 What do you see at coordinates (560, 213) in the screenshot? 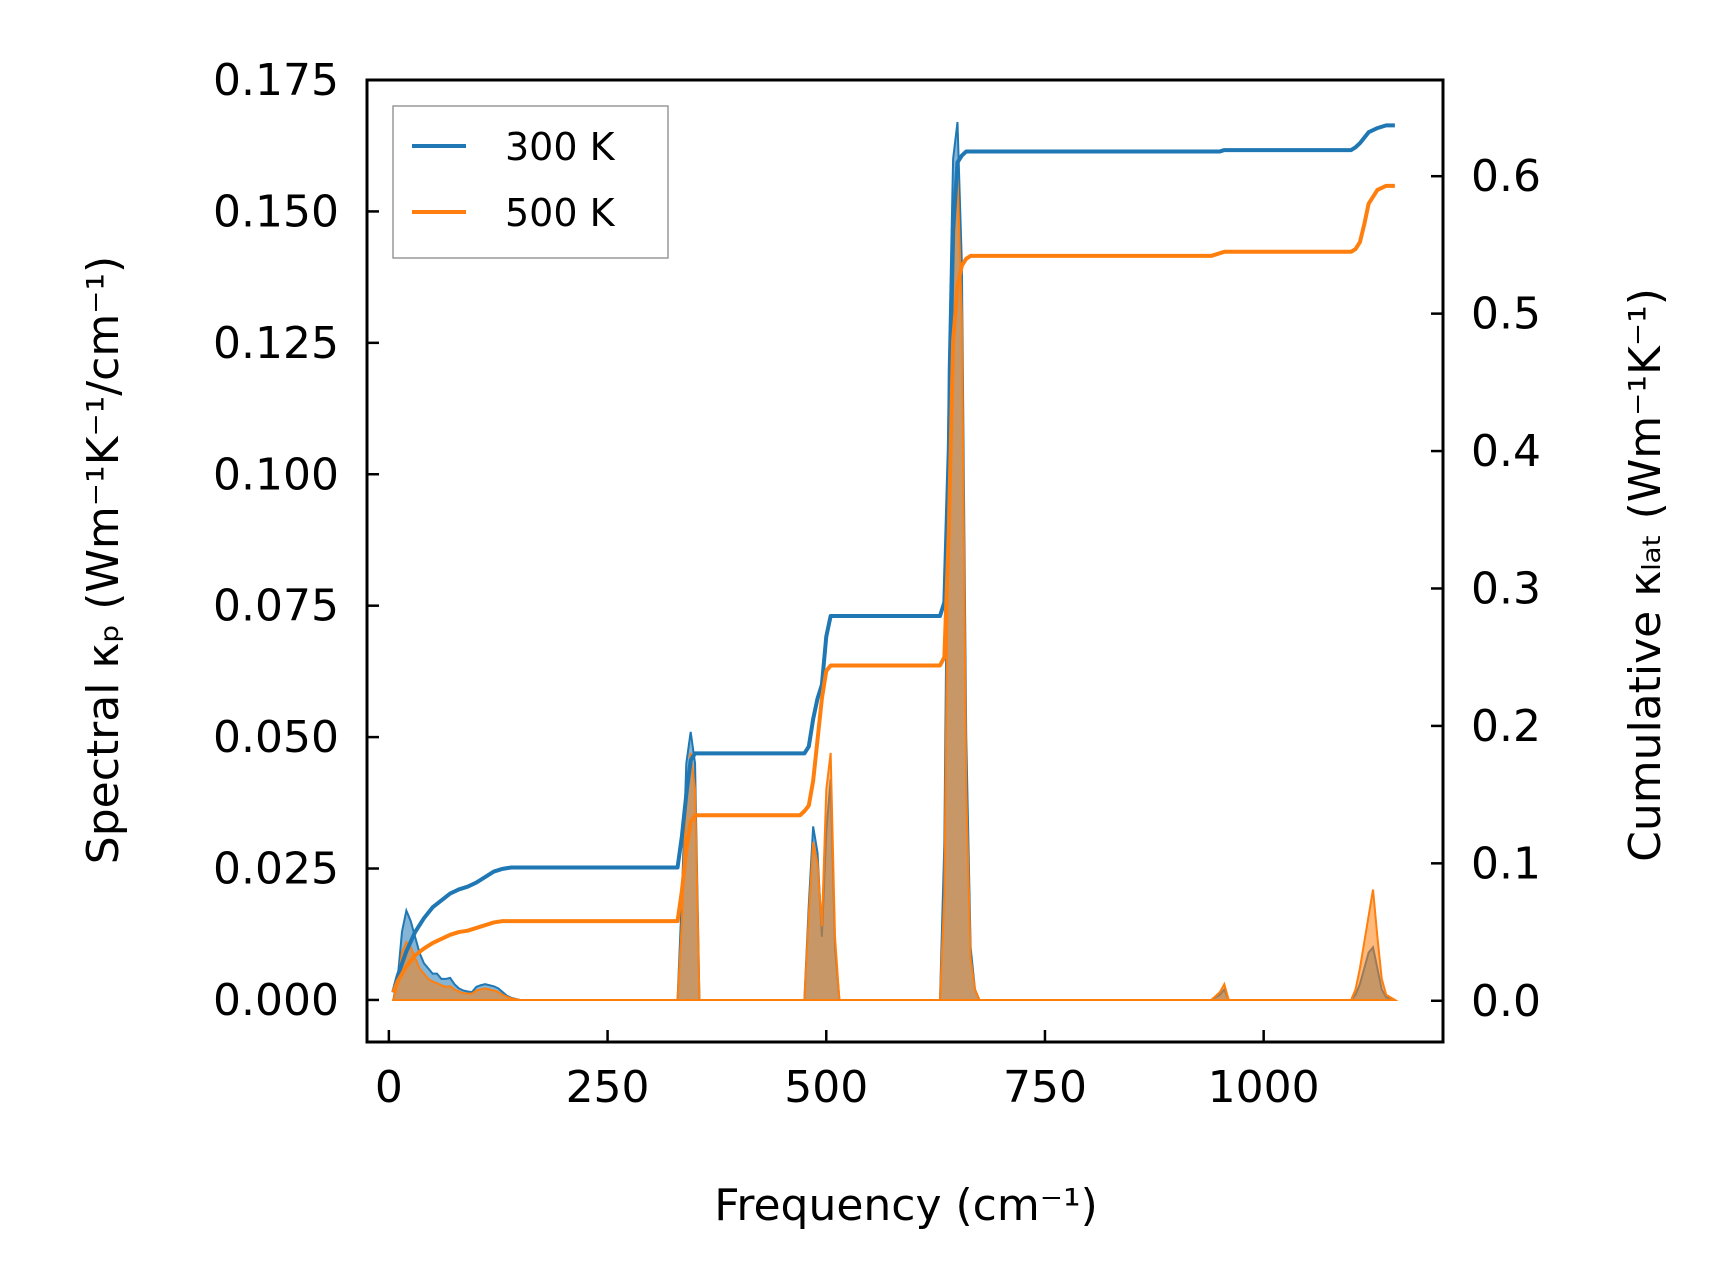
I see `legend-label-500k: 500 K` at bounding box center [560, 213].